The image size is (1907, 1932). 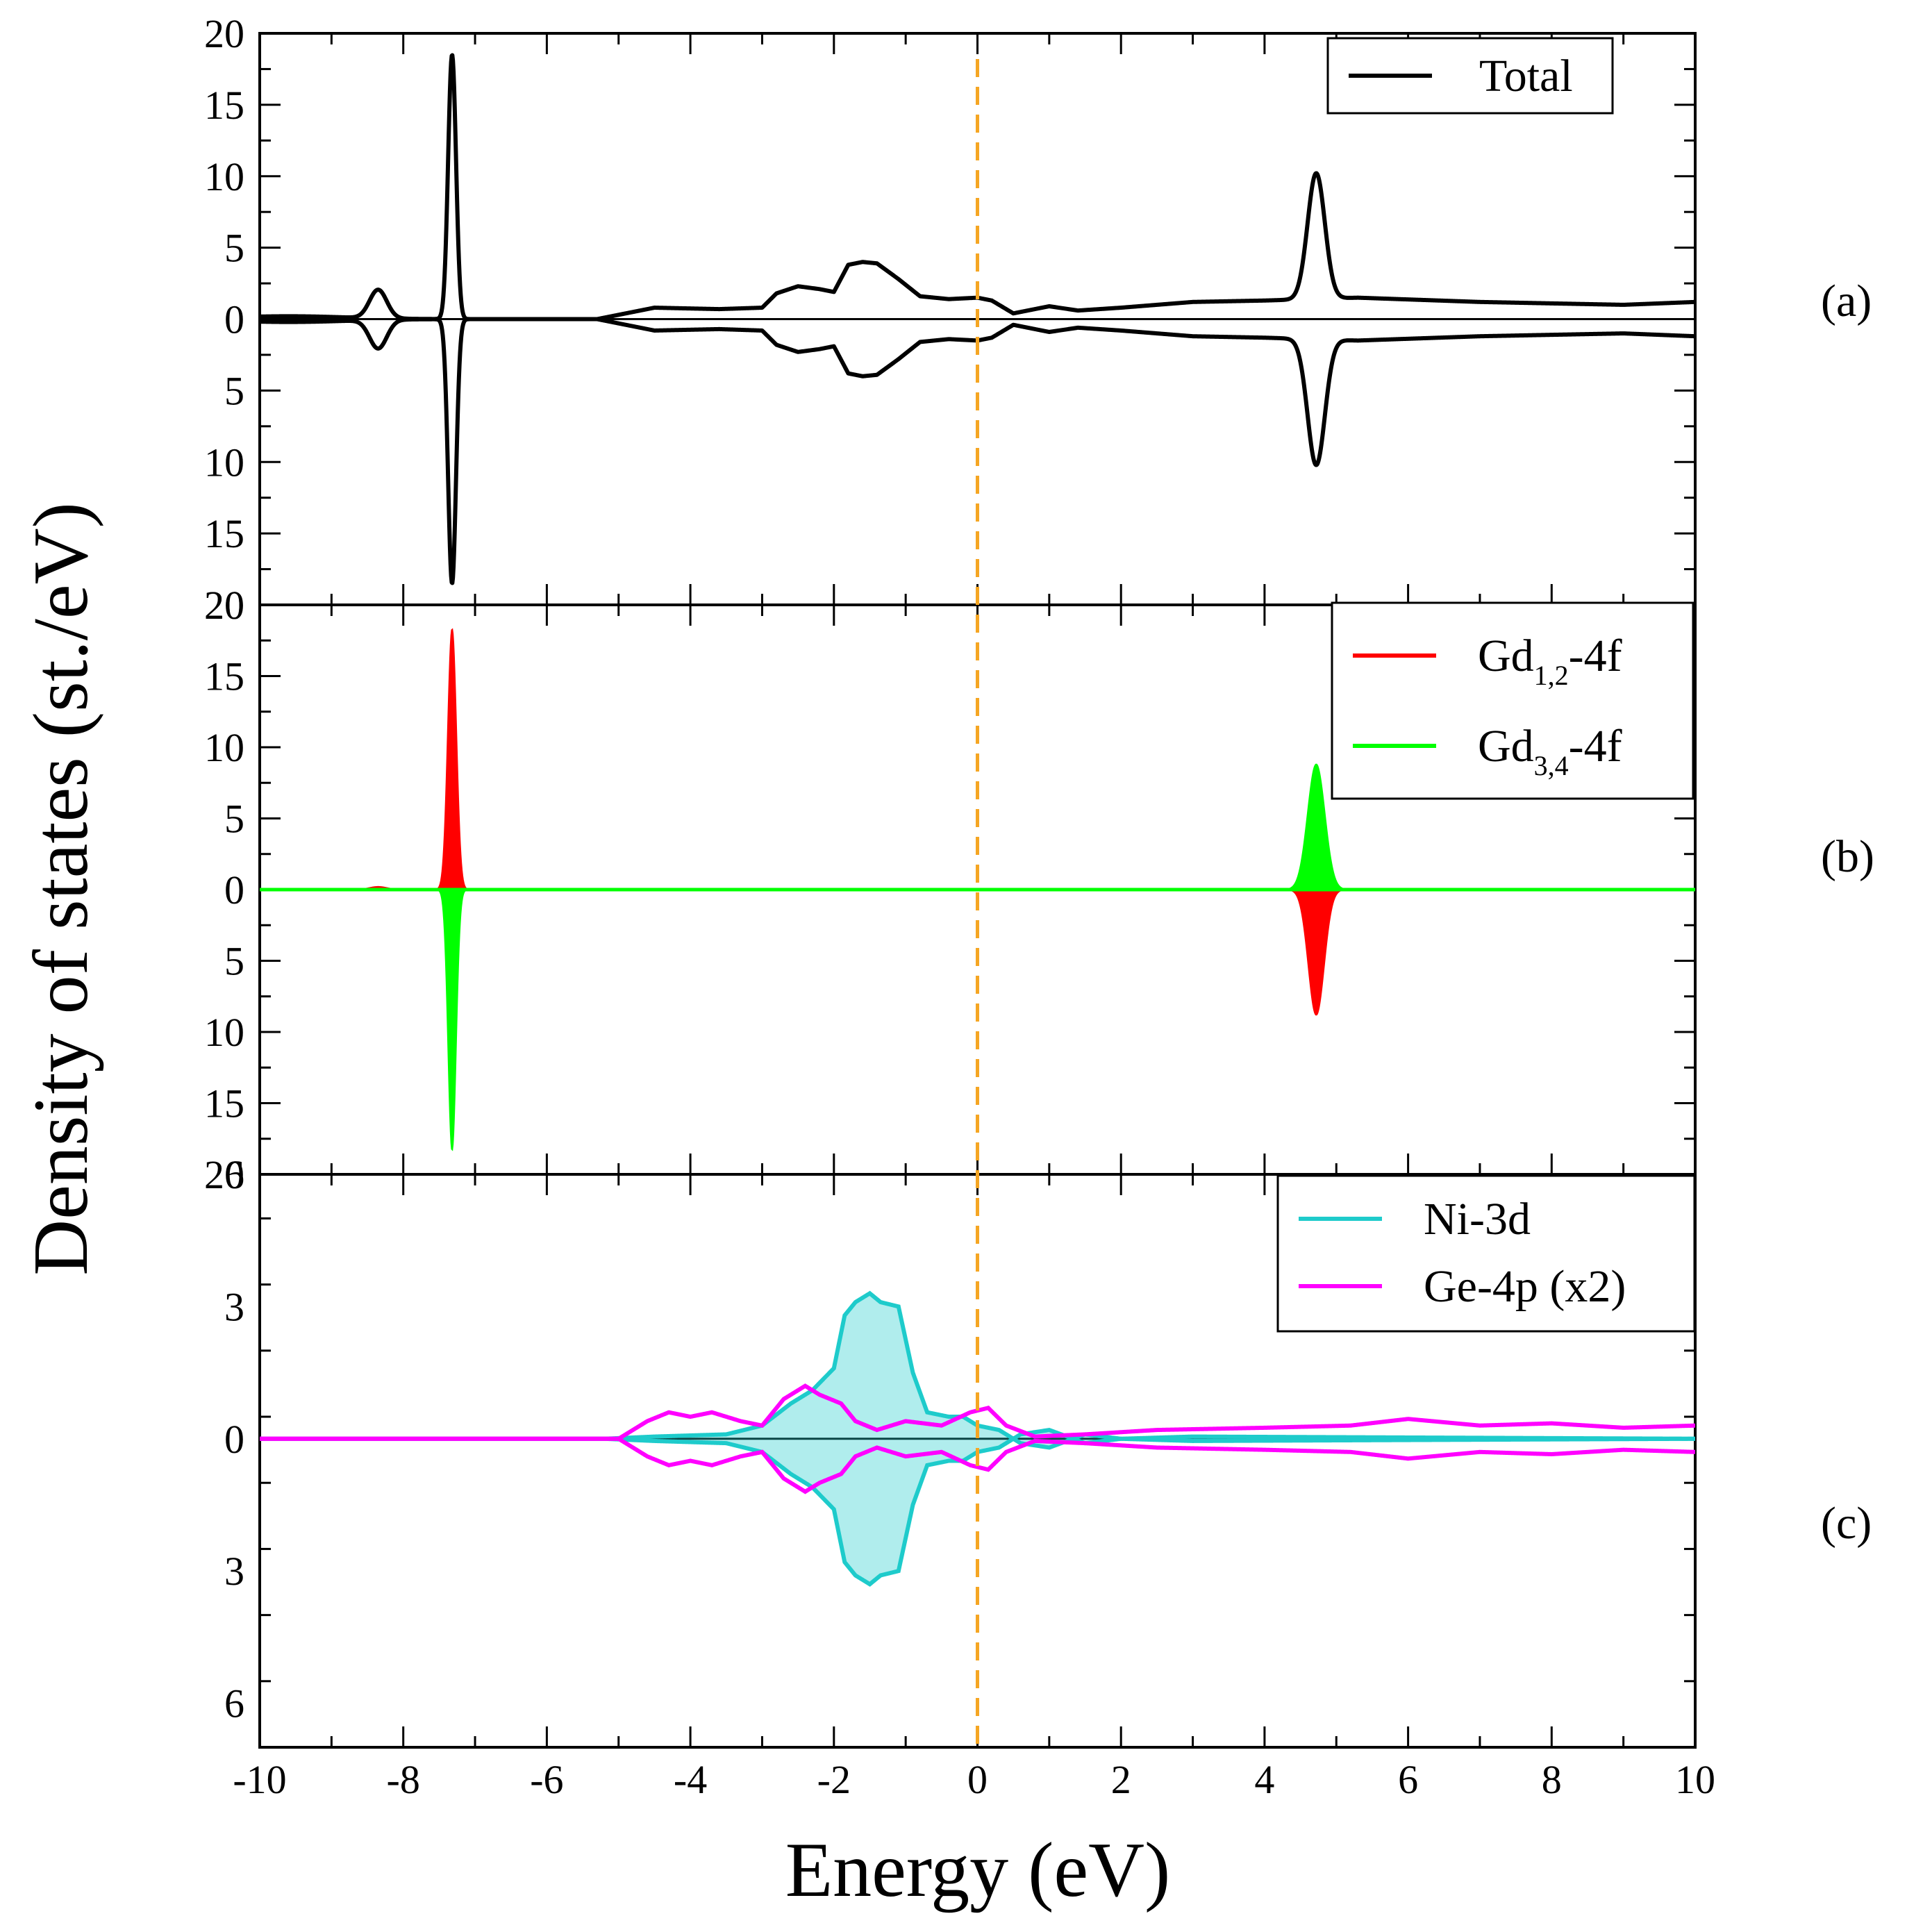 I want to click on panel-b-legend: Gd1,2-4f Gd3,4-4f, so click(x=1512, y=700).